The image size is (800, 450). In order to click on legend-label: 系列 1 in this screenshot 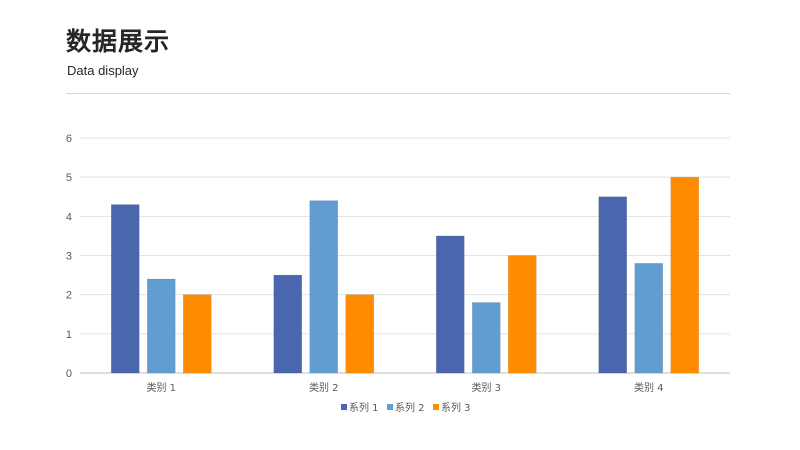, I will do `click(364, 407)`.